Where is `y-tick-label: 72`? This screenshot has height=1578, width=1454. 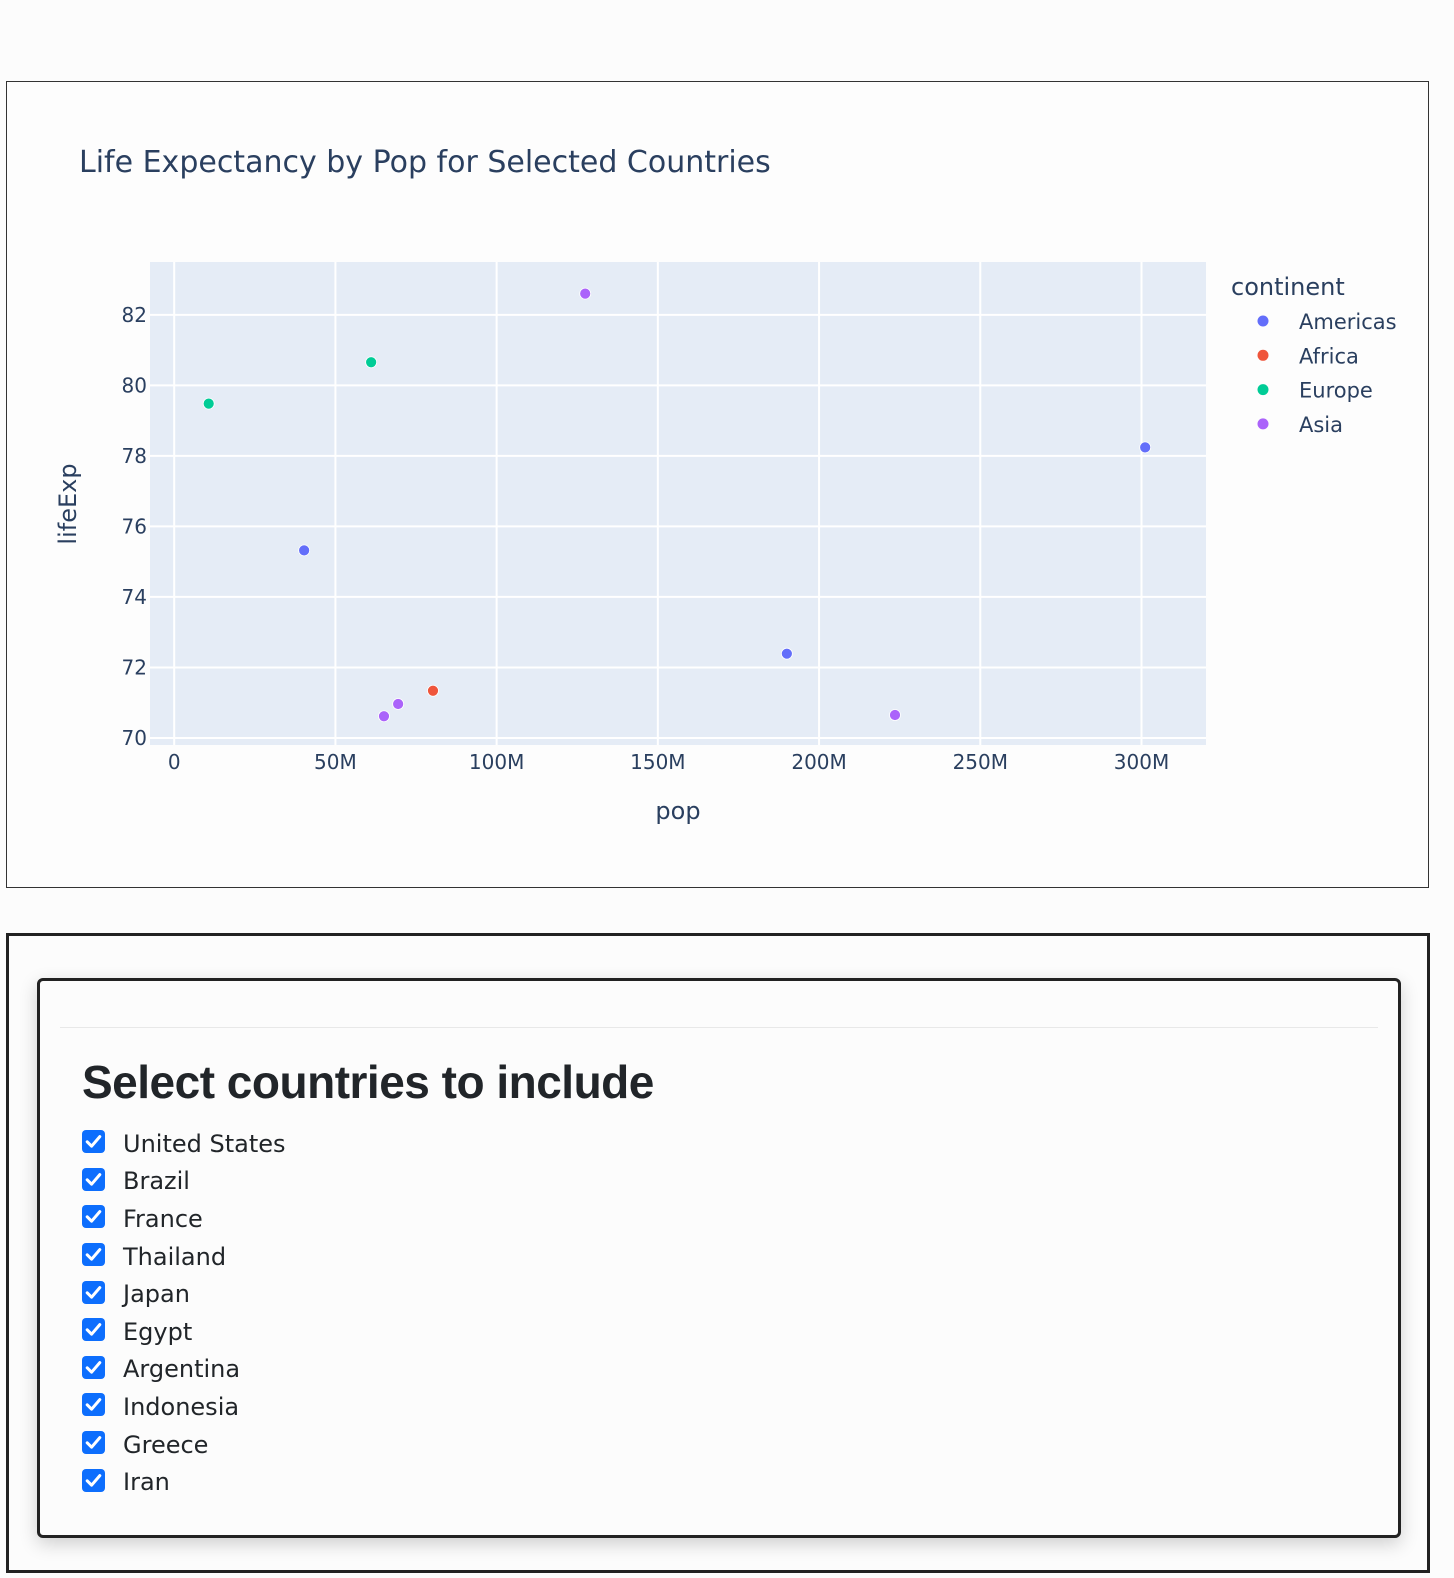 y-tick-label: 72 is located at coordinates (134, 667).